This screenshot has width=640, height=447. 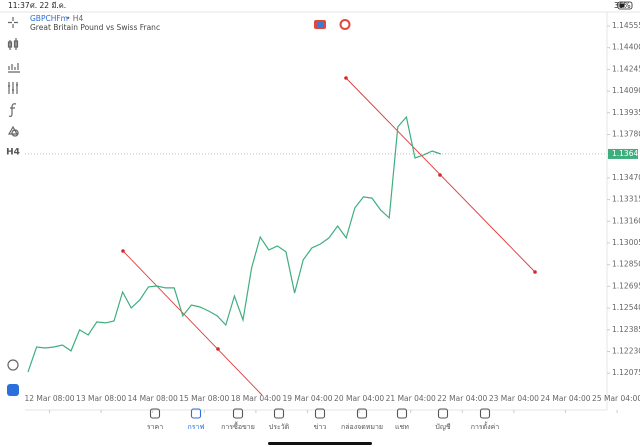 I want to click on current-price-box, so click(x=623, y=153).